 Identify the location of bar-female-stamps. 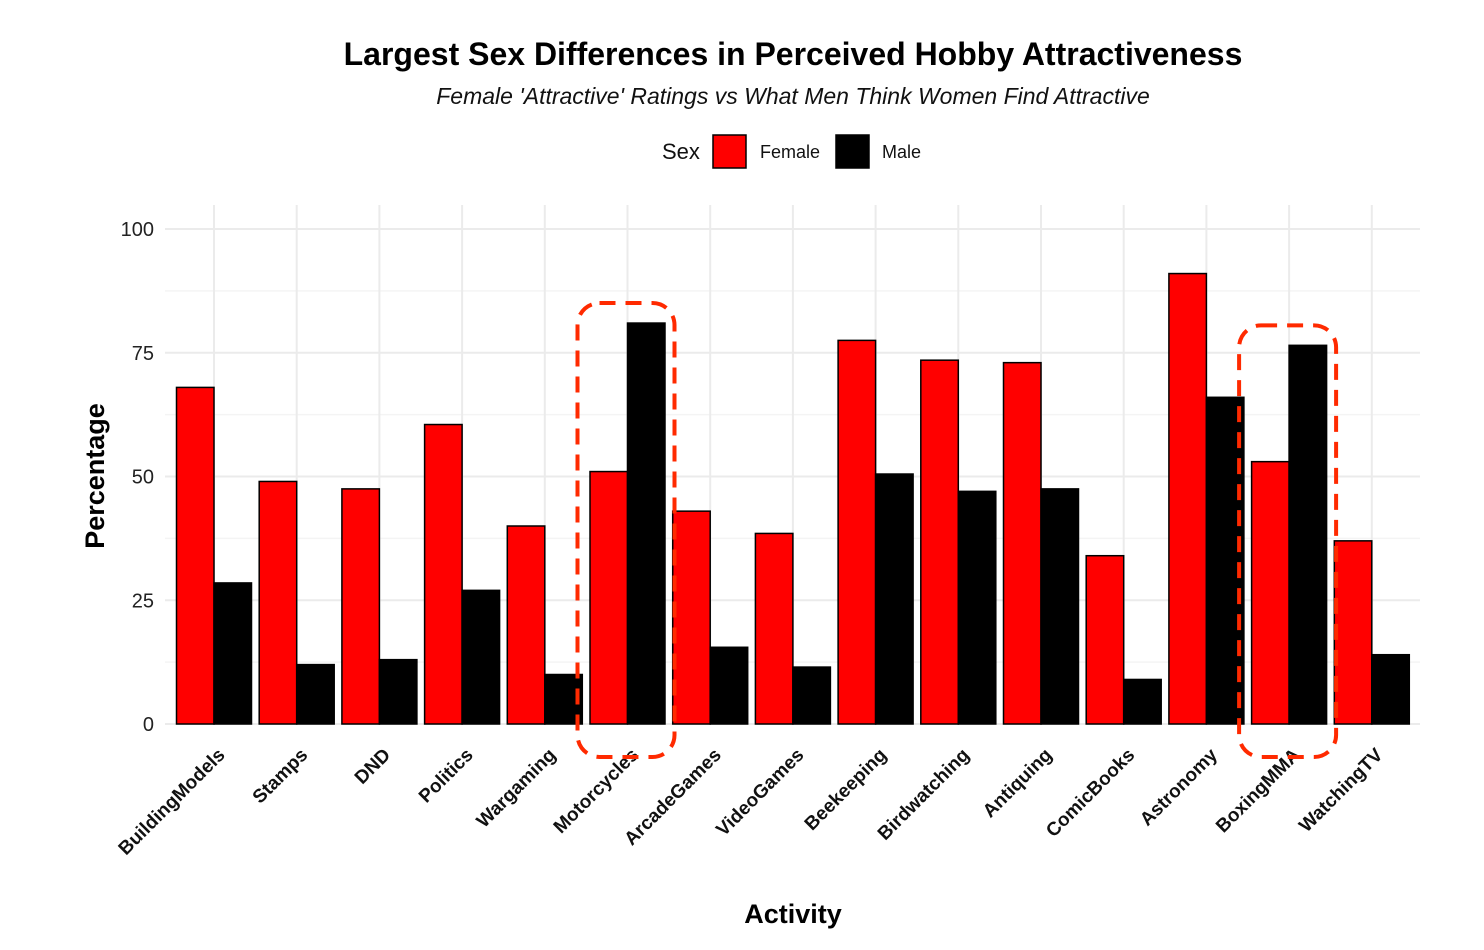
(278, 602).